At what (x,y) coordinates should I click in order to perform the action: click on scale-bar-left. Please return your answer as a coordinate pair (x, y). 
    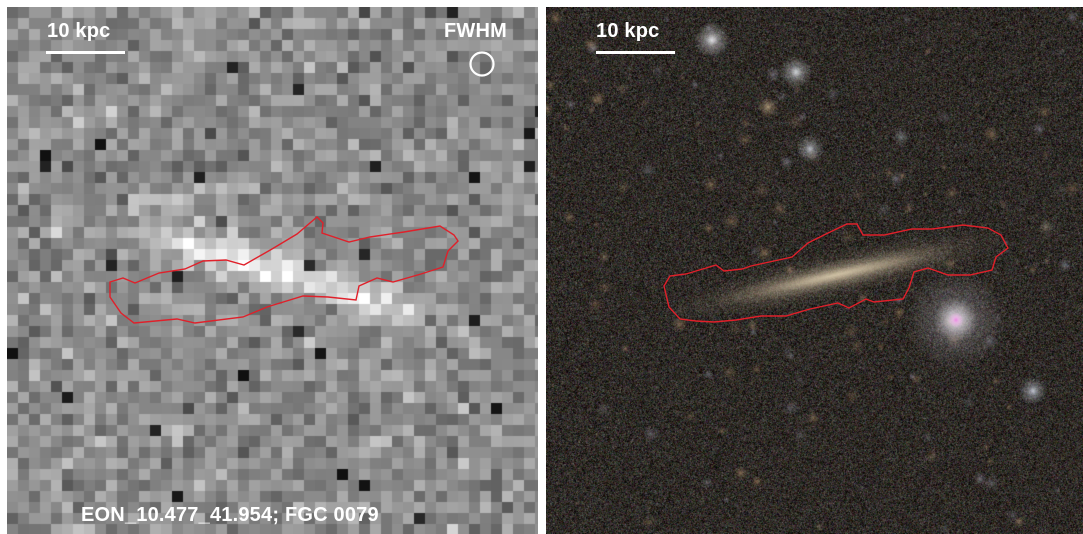
    Looking at the image, I should click on (85, 52).